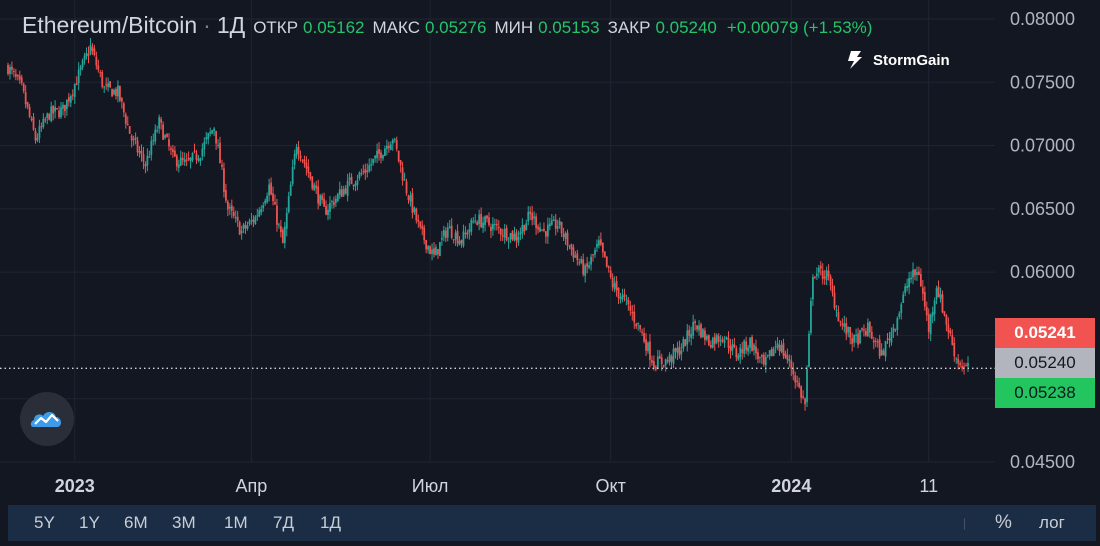 This screenshot has height=546, width=1100. Describe the element at coordinates (89, 522) in the screenshot. I see `range-1y-button: 1Y` at that location.